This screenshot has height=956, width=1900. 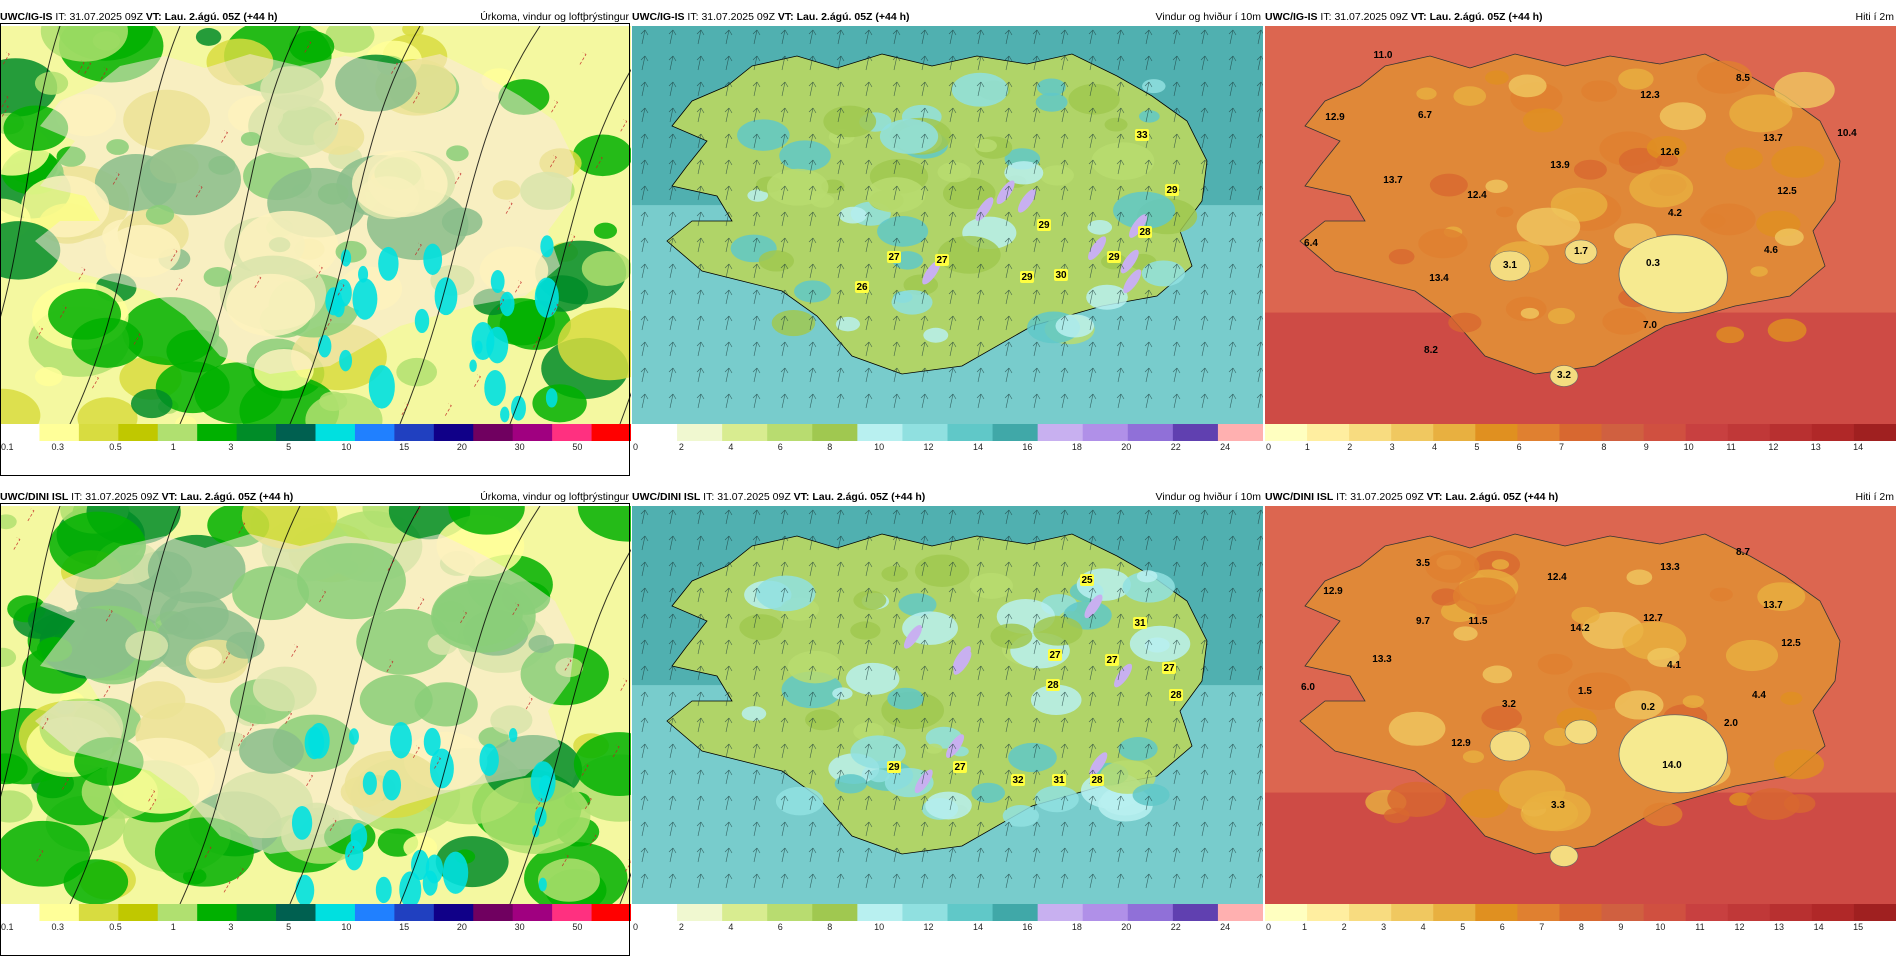 What do you see at coordinates (1269, 447) in the screenshot?
I see `legend-tick-label: 0` at bounding box center [1269, 447].